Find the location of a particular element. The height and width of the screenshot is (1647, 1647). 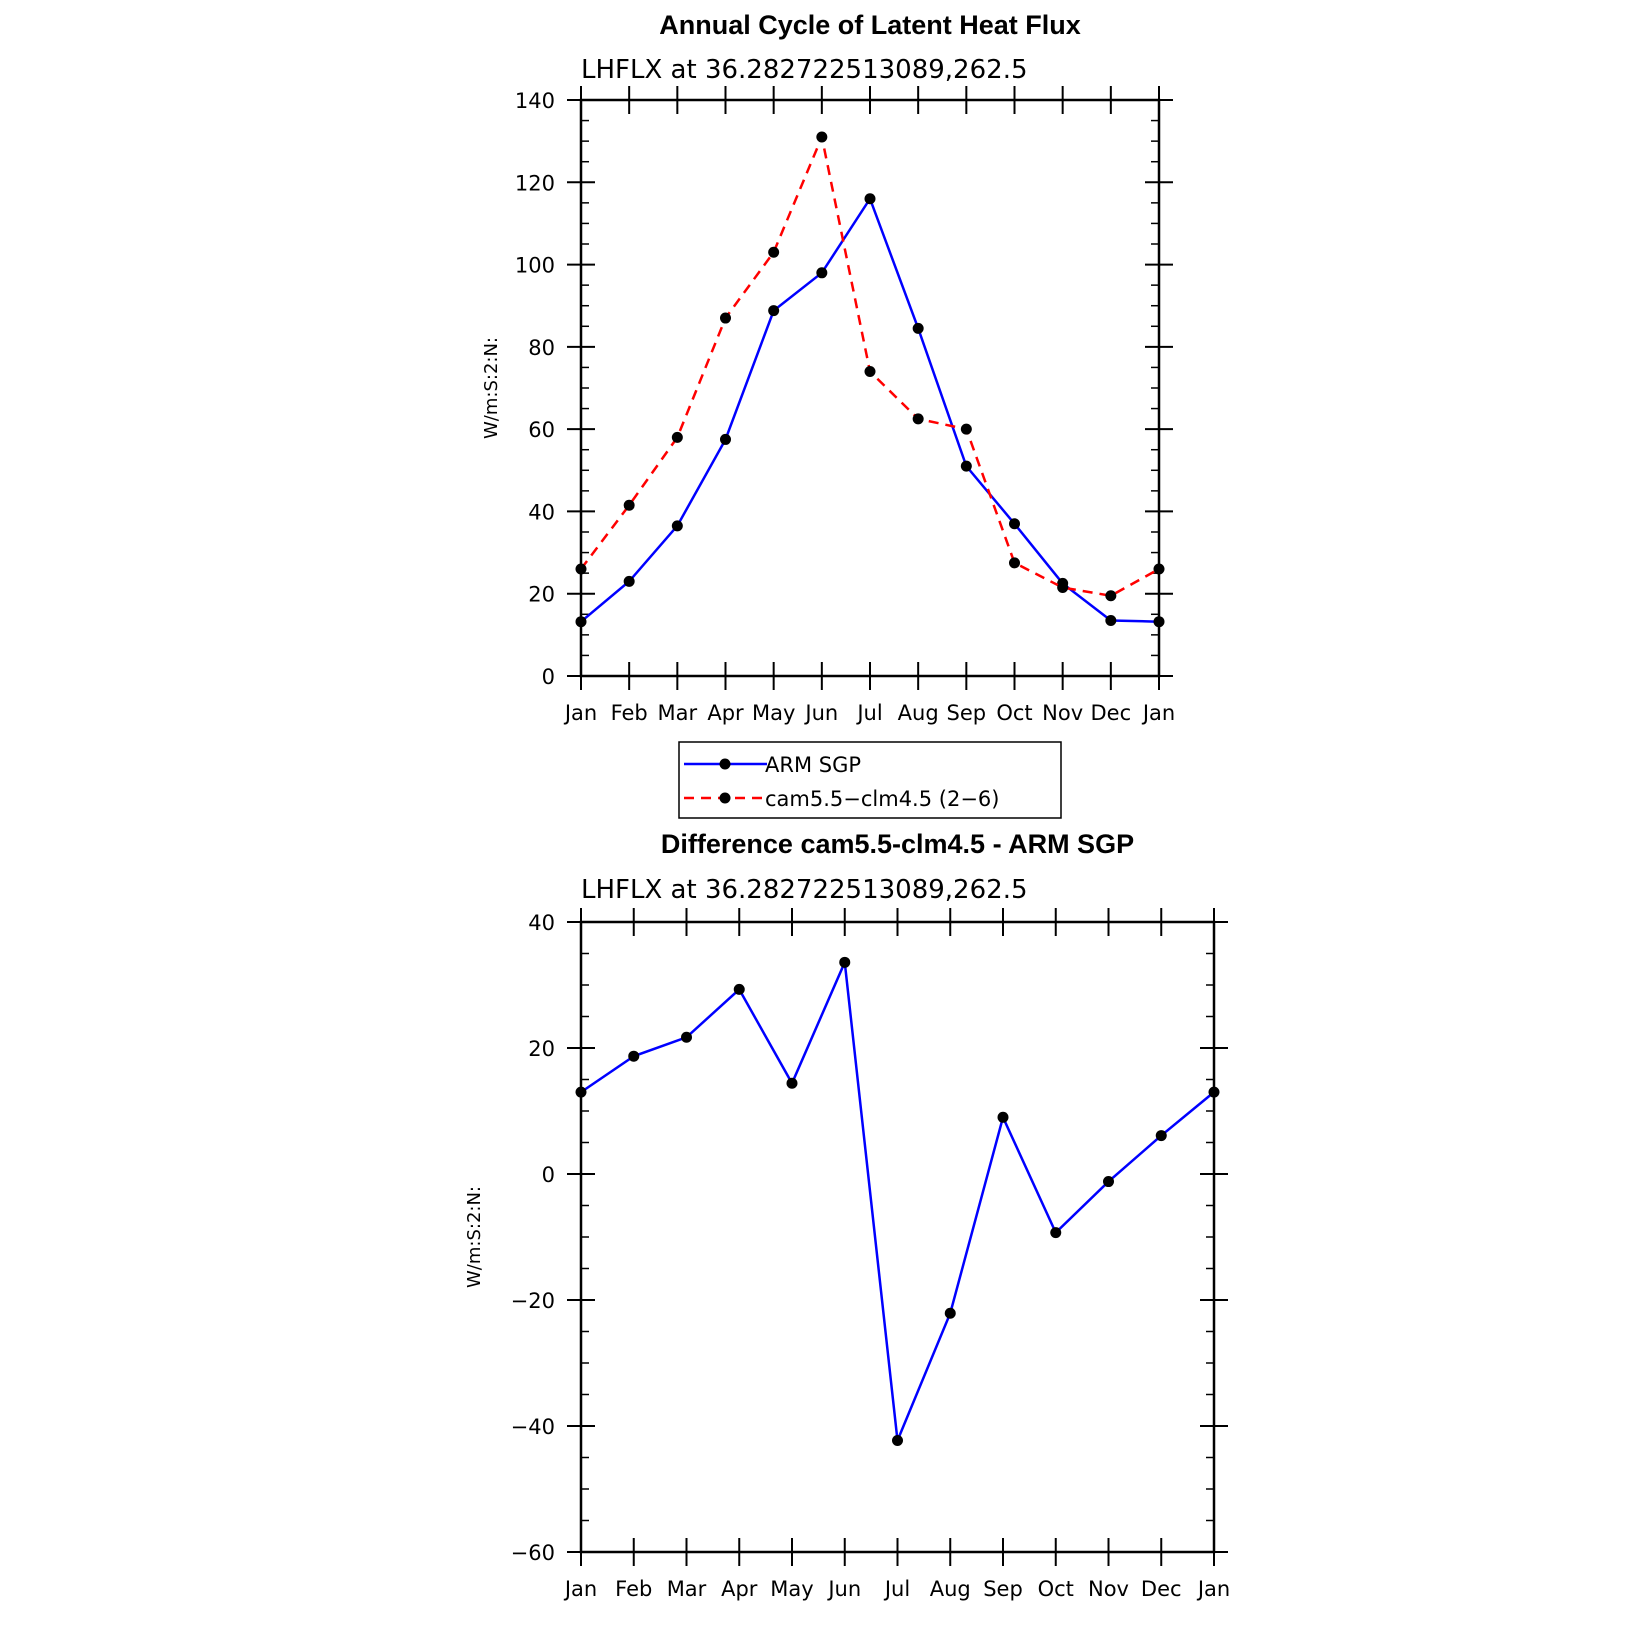

legend-label-2: cam5.5−clm4.5 (2−6) is located at coordinates (882, 799).